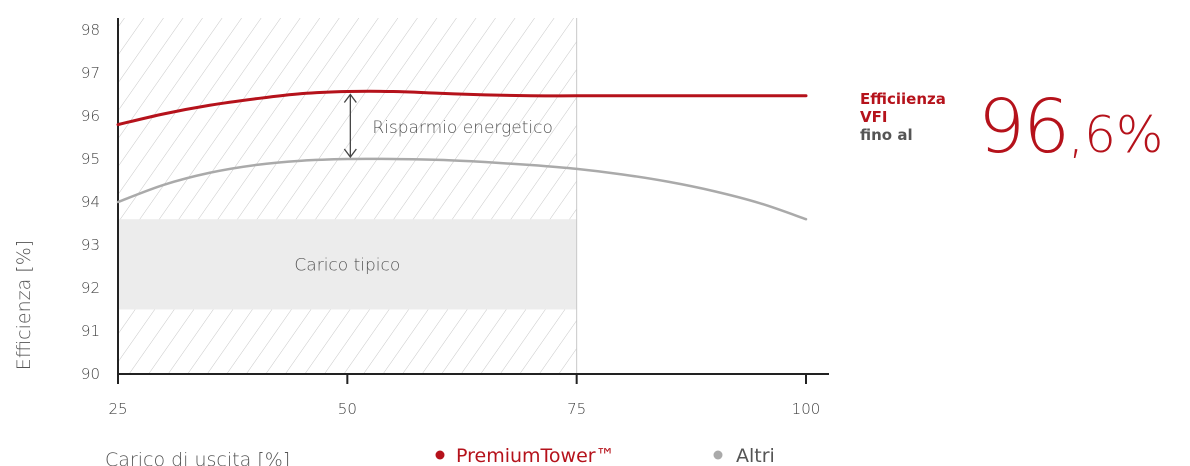 This screenshot has height=466, width=1190. What do you see at coordinates (718, 455) in the screenshot?
I see `legend-marker-altri` at bounding box center [718, 455].